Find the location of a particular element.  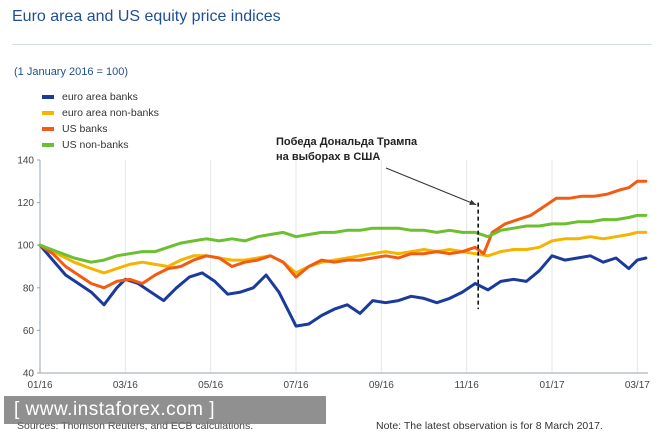

annotation-arrow-head is located at coordinates (473, 202).